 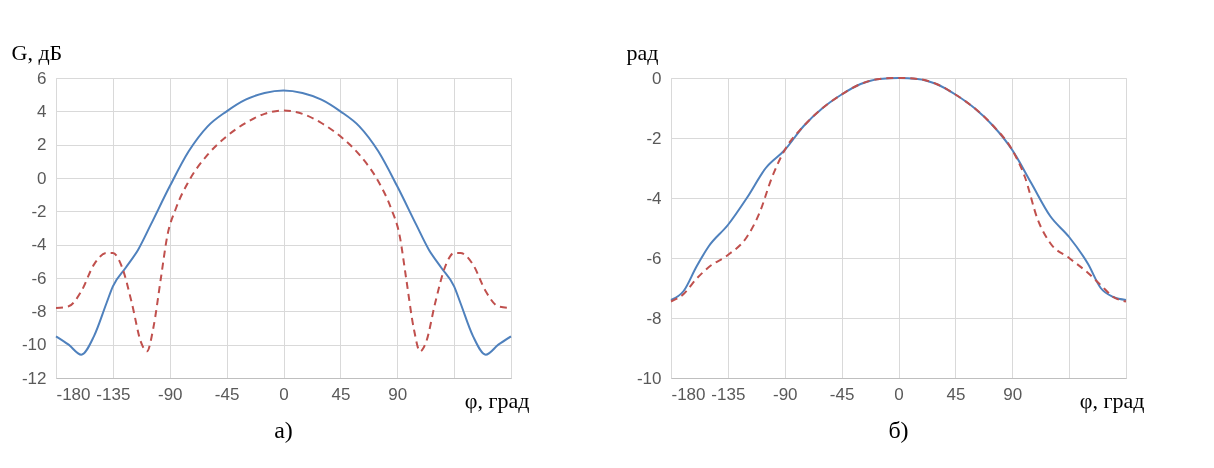 I want to click on y-tick-label: 2, so click(x=42, y=145).